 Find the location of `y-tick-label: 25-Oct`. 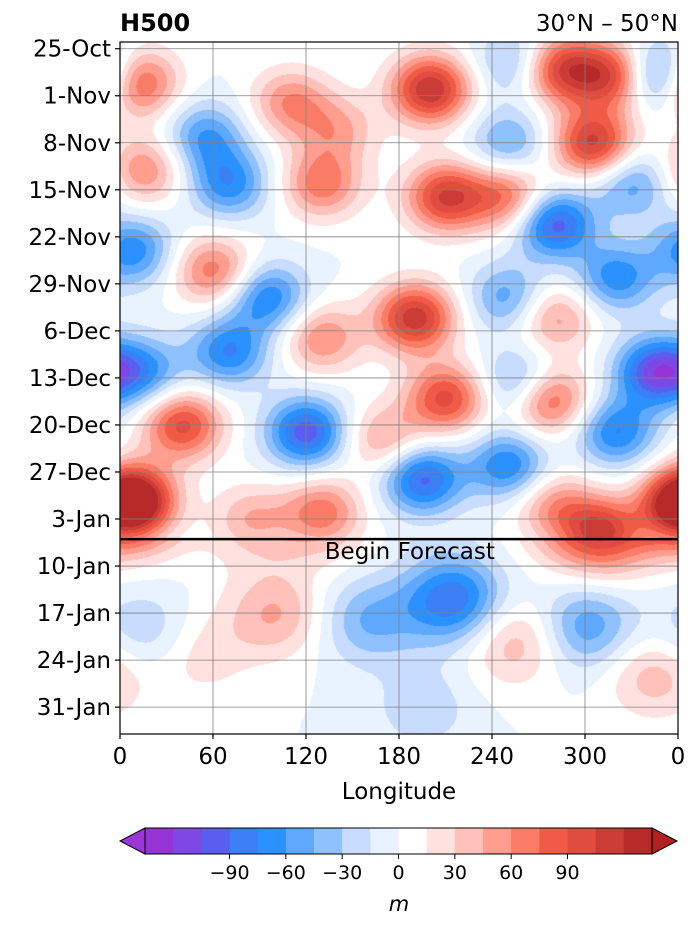

y-tick-label: 25-Oct is located at coordinates (72, 50).